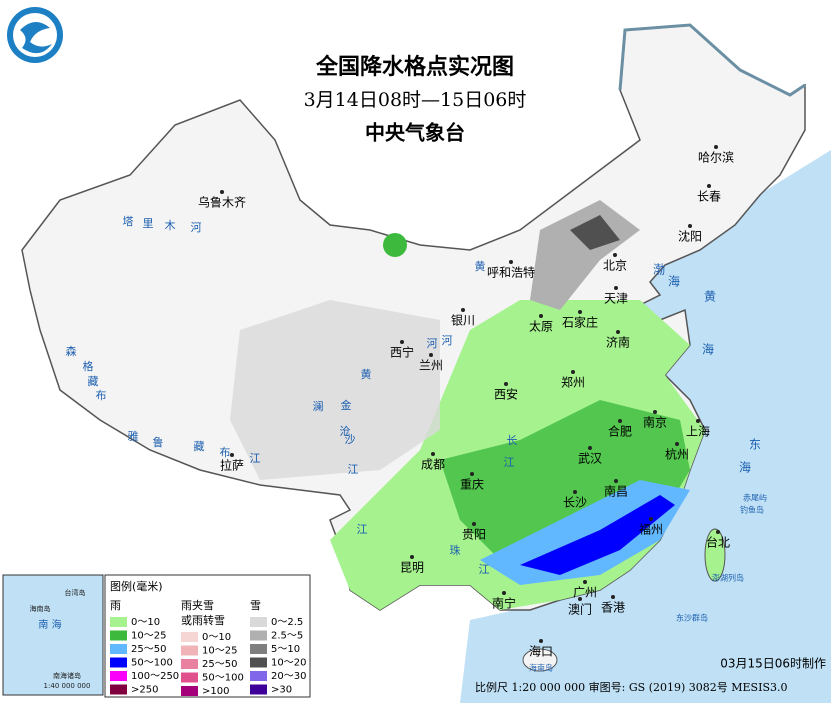  I want to click on city-label: 南京, so click(655, 422).